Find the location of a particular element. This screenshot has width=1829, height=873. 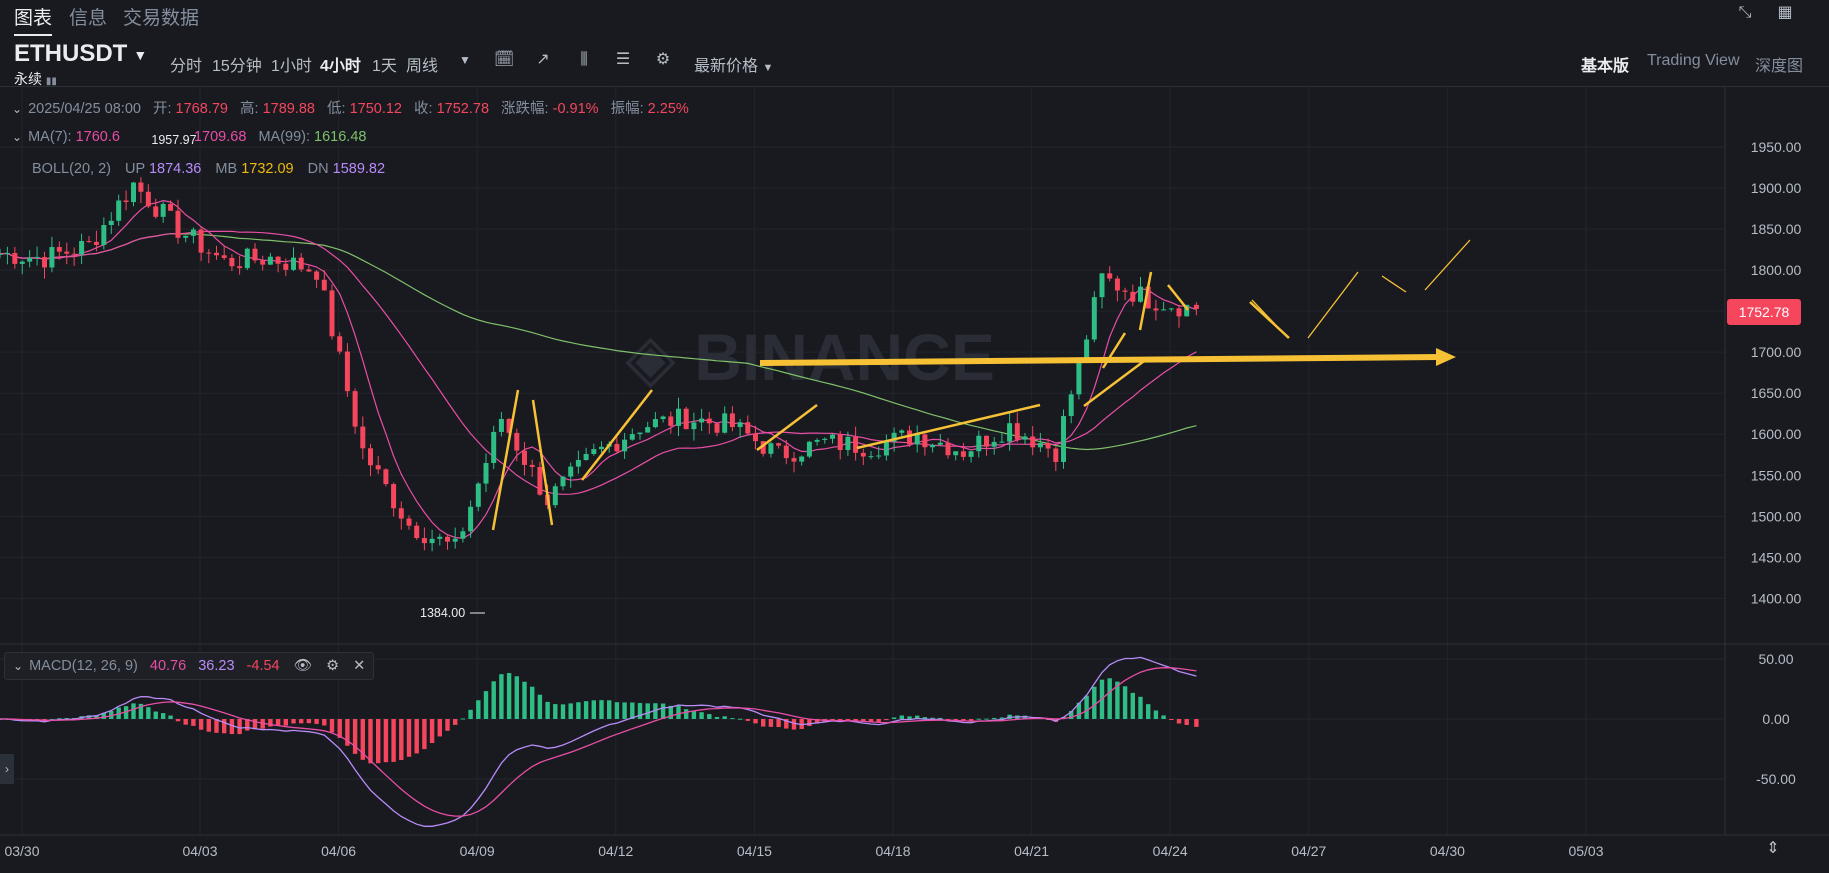

indicator-icon: ↗ is located at coordinates (543, 59).